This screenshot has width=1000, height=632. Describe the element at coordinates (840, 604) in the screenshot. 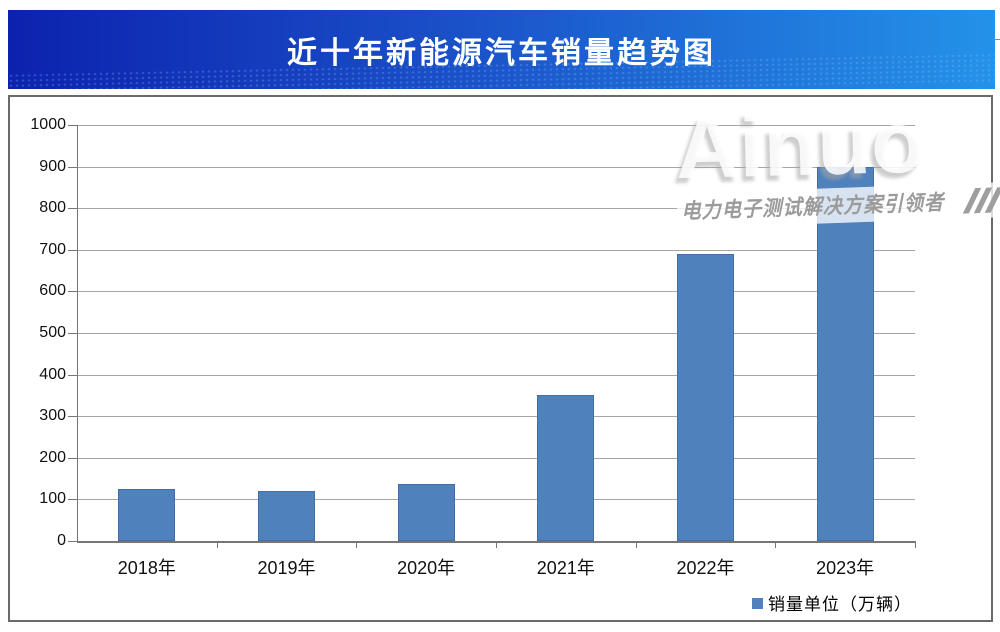

I see `legend-label: 销量单位（万辆）` at that location.